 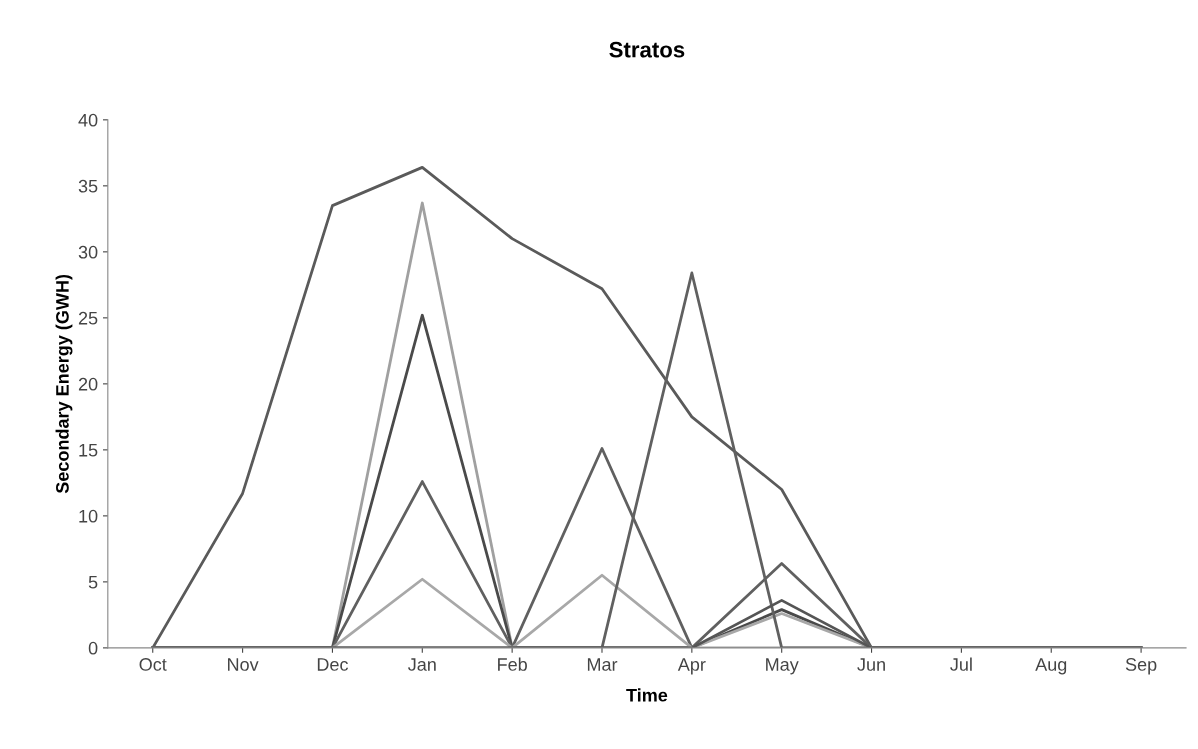 What do you see at coordinates (88, 516) in the screenshot?
I see `y-tick-label: 10` at bounding box center [88, 516].